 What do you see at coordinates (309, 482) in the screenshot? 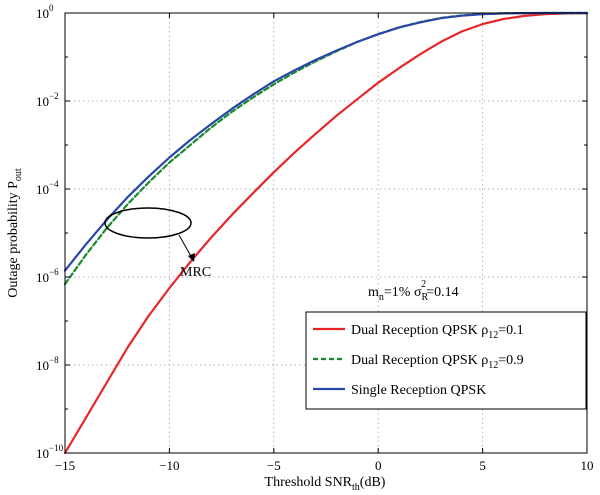
I see `x-axis-label-main: Threshold SNR` at bounding box center [309, 482].